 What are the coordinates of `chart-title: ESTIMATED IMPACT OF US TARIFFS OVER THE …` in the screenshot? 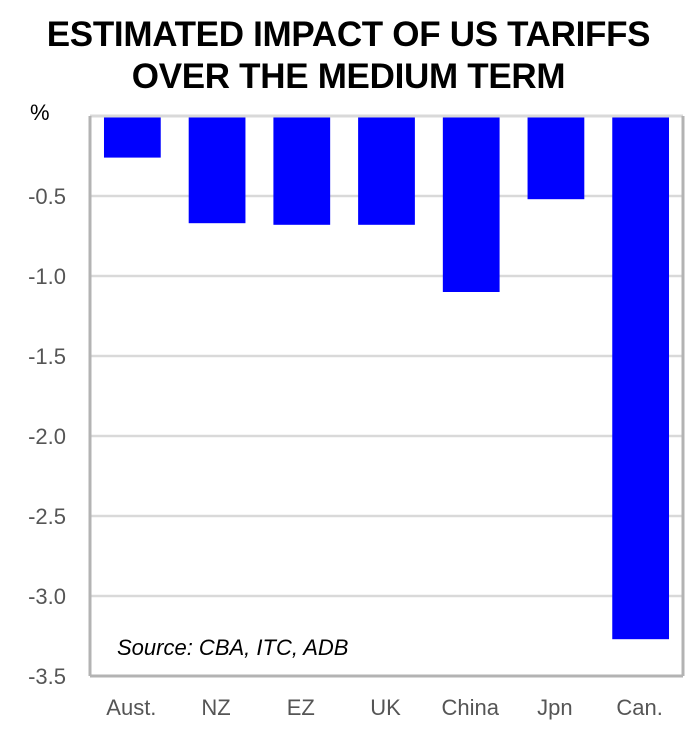 It's located at (348, 56).